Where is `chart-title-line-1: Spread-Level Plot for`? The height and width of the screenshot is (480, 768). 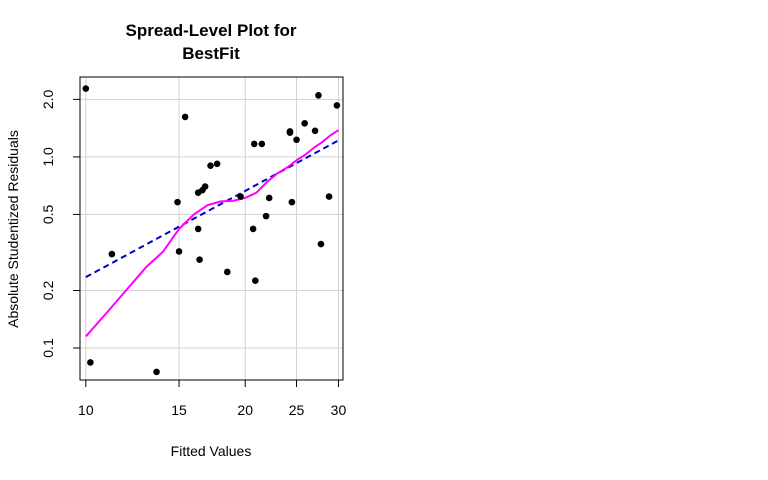
chart-title-line-1: Spread-Level Plot for is located at coordinates (211, 30).